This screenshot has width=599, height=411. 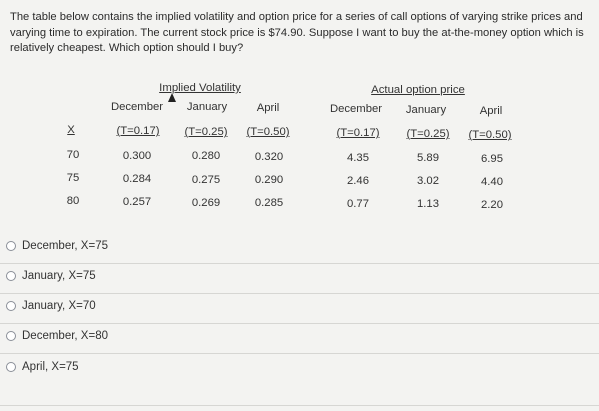 What do you see at coordinates (206, 180) in the screenshot?
I see `table-cell: 0.275` at bounding box center [206, 180].